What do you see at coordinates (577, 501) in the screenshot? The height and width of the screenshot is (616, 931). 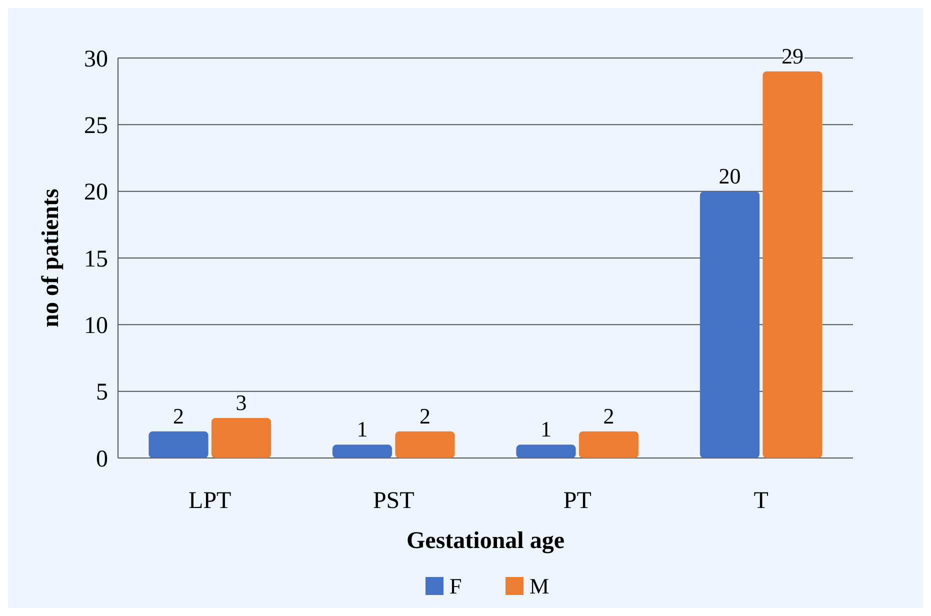 I see `x-tick-label: PT` at bounding box center [577, 501].